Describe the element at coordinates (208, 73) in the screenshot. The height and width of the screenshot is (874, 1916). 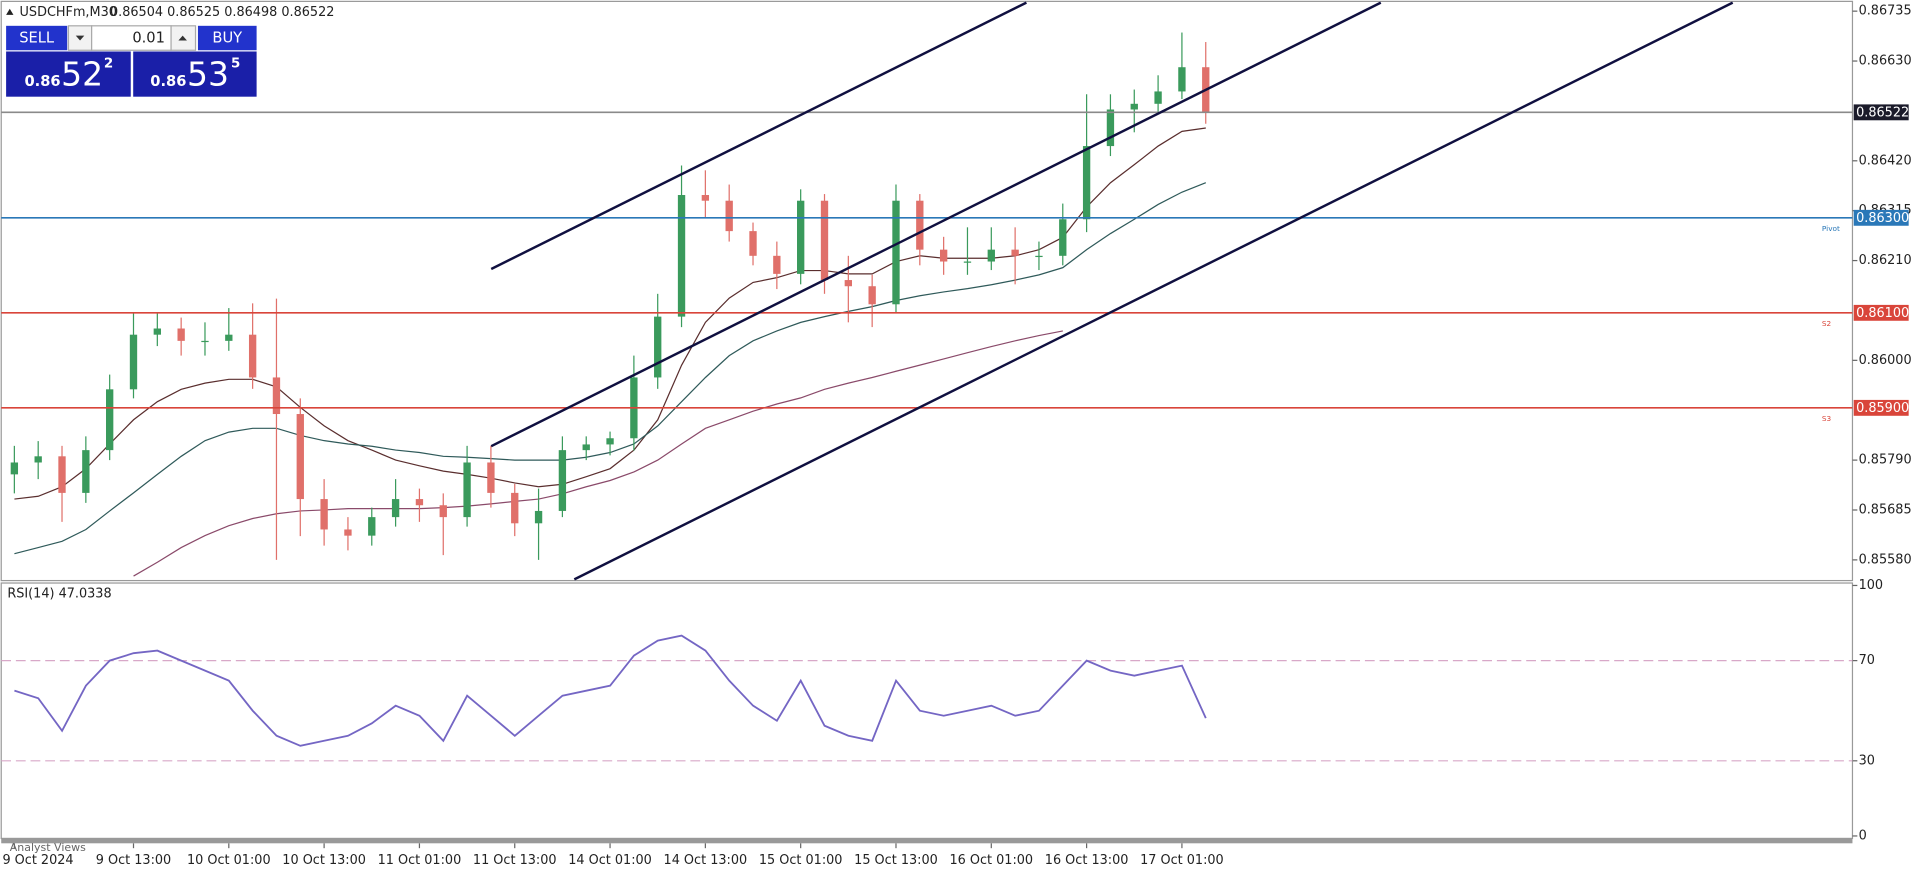
I see `ask-pips: 53` at that location.